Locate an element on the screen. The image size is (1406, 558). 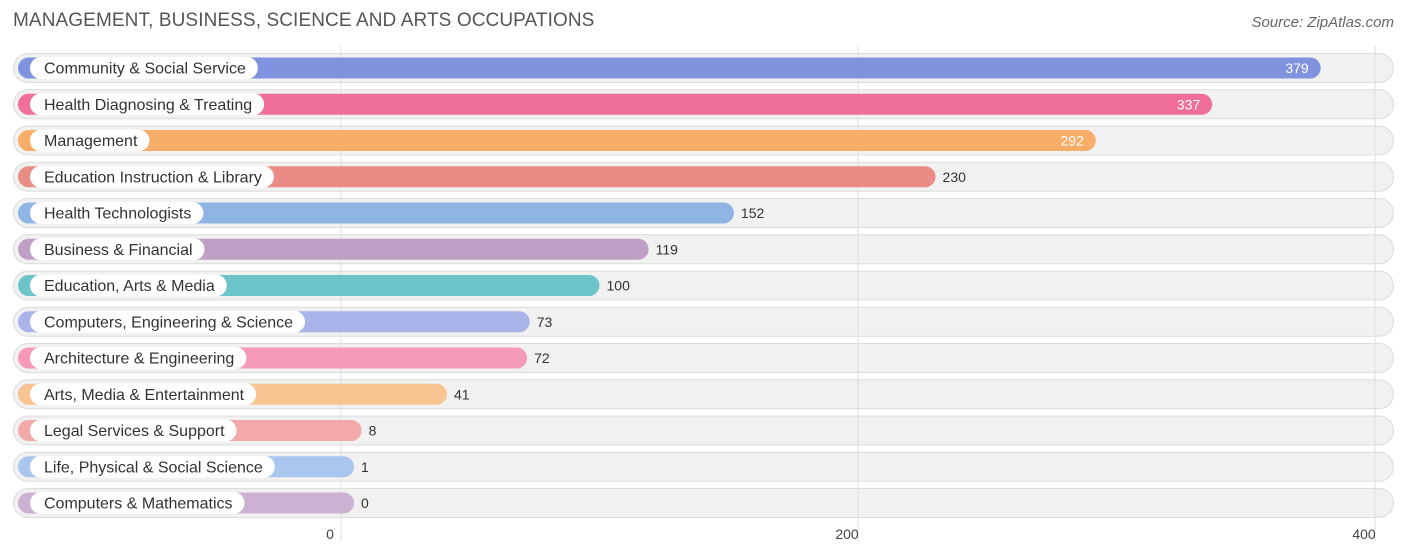
value-label: 72 is located at coordinates (542, 358).